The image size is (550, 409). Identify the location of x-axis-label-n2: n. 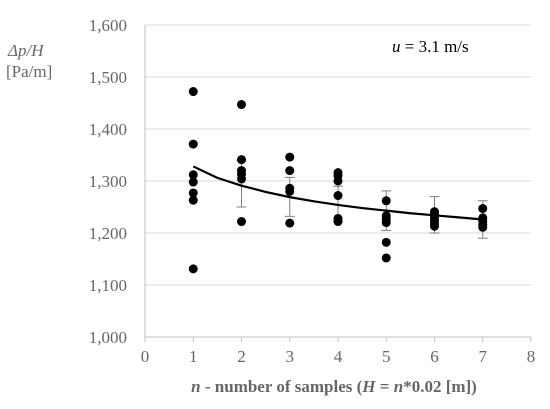
(398, 386).